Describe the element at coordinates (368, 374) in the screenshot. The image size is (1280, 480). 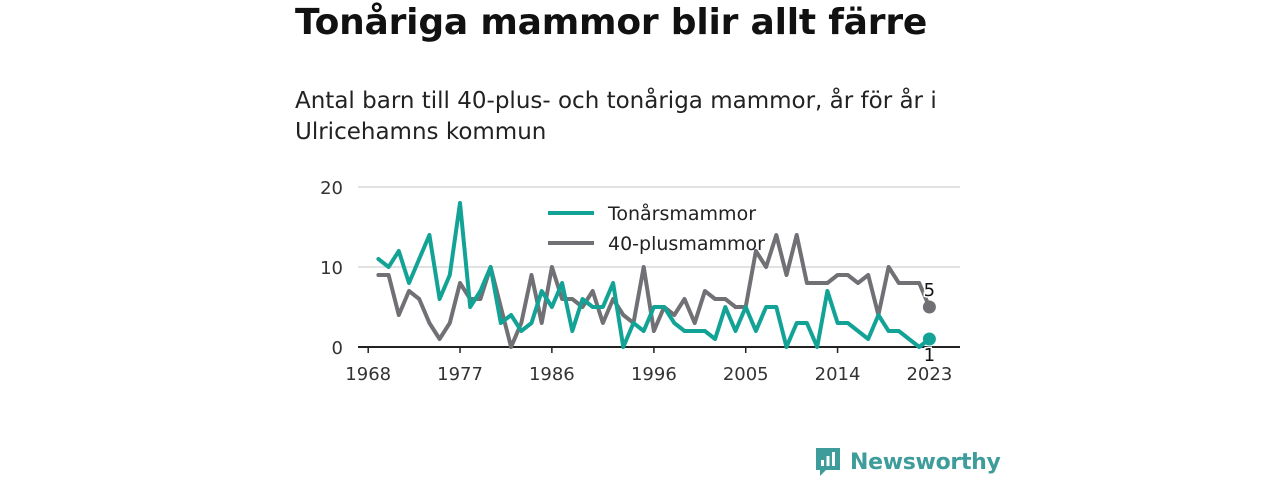
I see `x-tick-label: 1968` at that location.